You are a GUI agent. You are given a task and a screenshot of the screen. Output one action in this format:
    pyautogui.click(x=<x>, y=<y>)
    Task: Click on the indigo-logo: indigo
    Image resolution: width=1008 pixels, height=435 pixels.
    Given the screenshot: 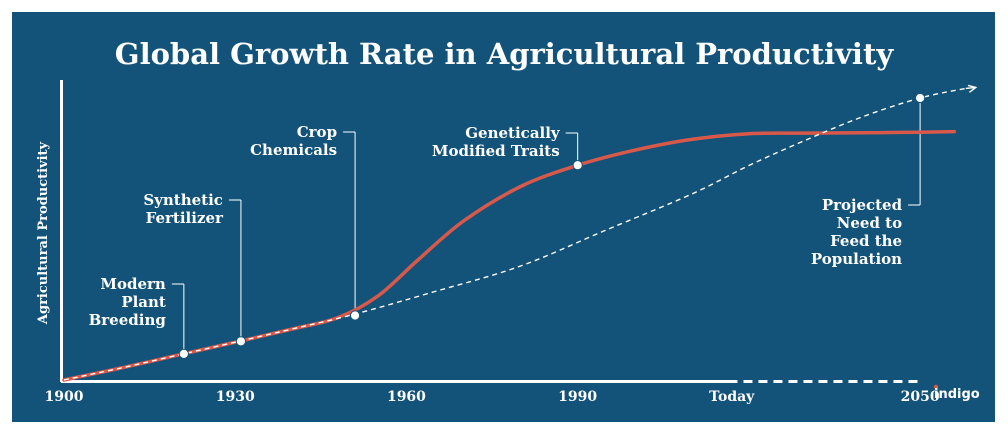 What is the action you would take?
    pyautogui.click(x=956, y=393)
    